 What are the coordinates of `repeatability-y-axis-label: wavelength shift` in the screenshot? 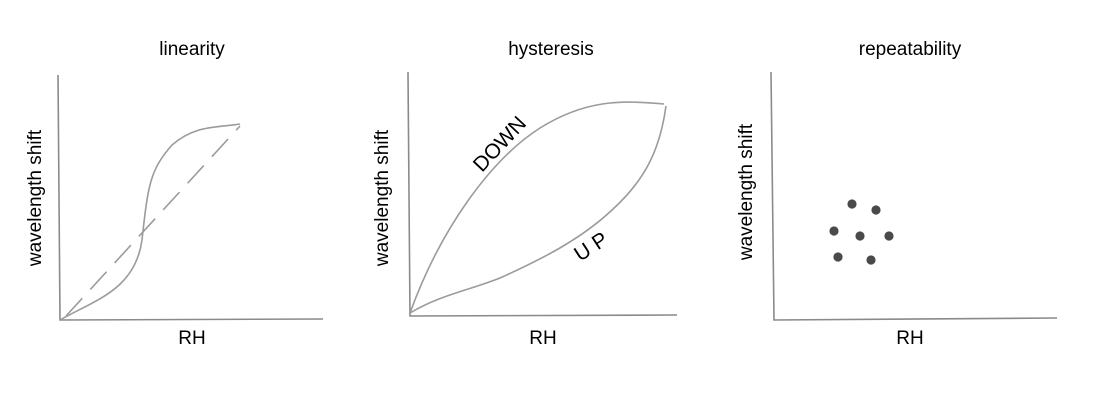 It's located at (746, 192).